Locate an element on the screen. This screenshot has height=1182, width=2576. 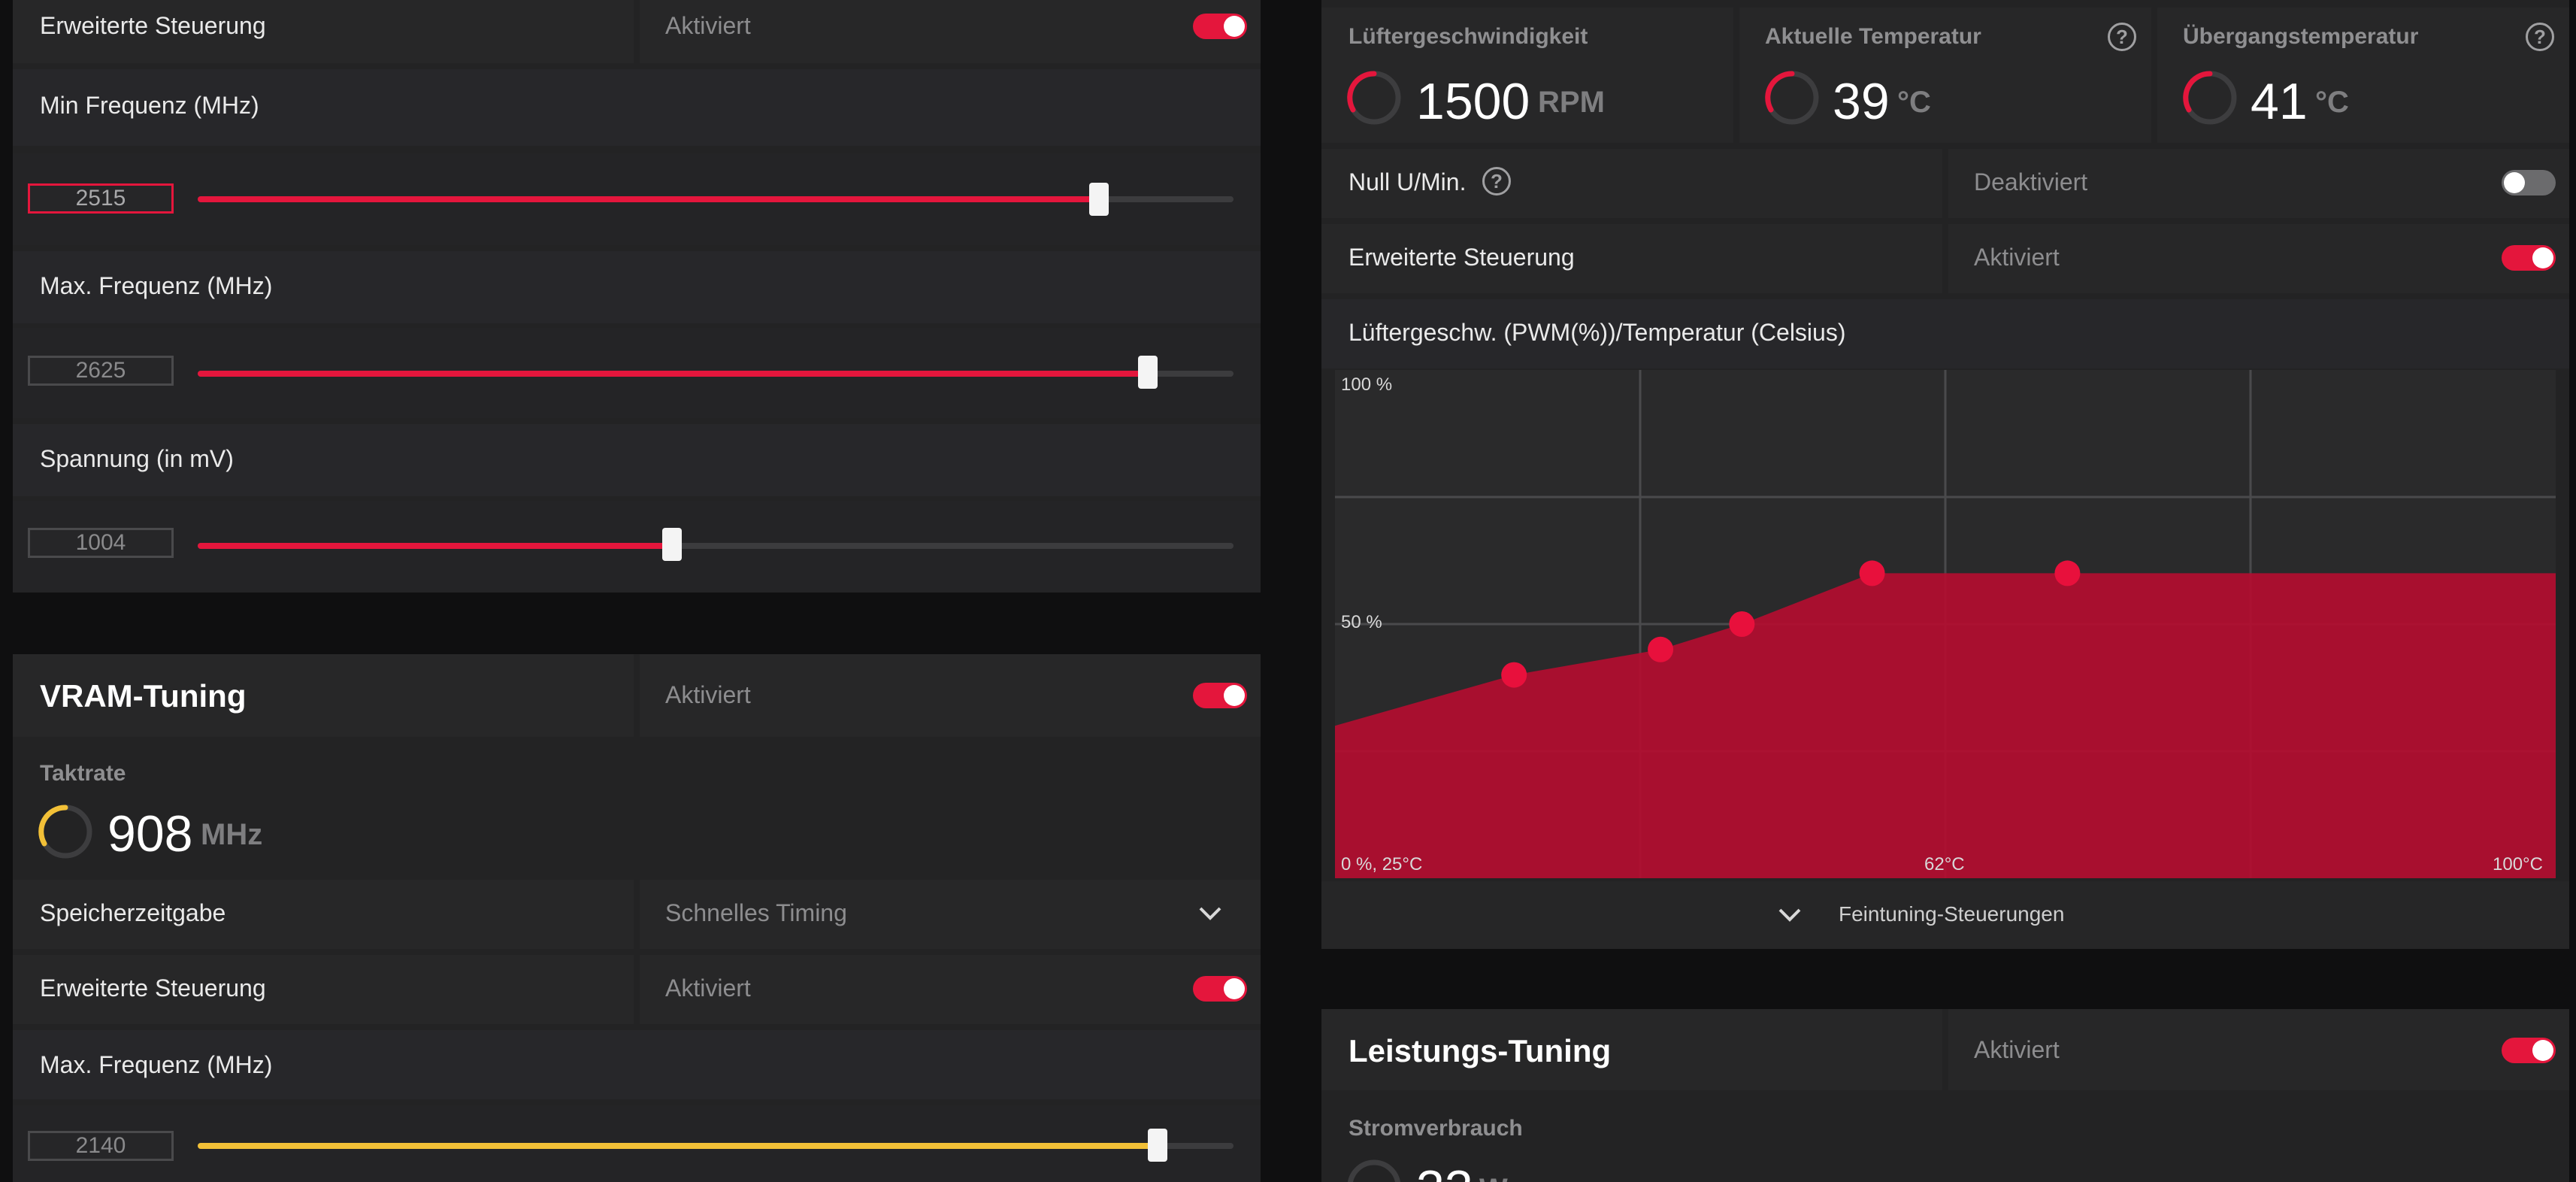
power-title-cell: Leistungs-Tuning is located at coordinates (1631, 1049).